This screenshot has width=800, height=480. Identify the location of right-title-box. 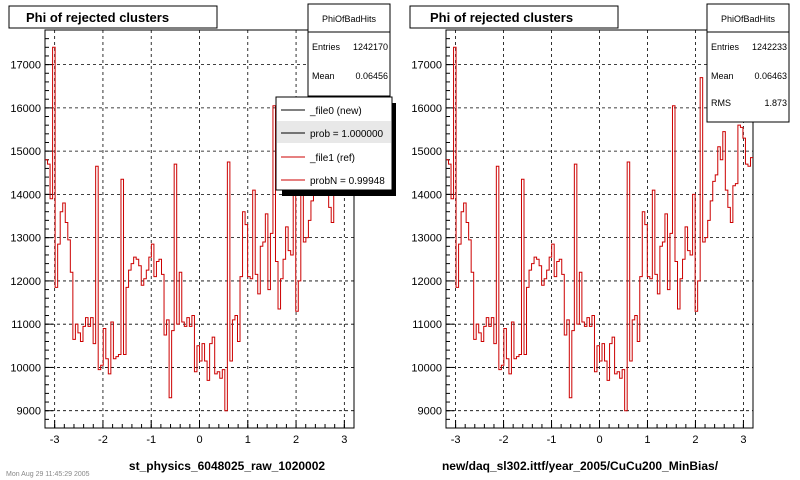
(514, 17).